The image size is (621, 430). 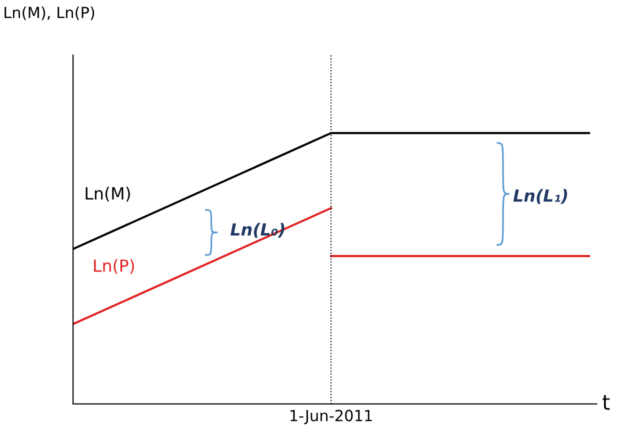 What do you see at coordinates (108, 194) in the screenshot?
I see `series-label: Ln(M)` at bounding box center [108, 194].